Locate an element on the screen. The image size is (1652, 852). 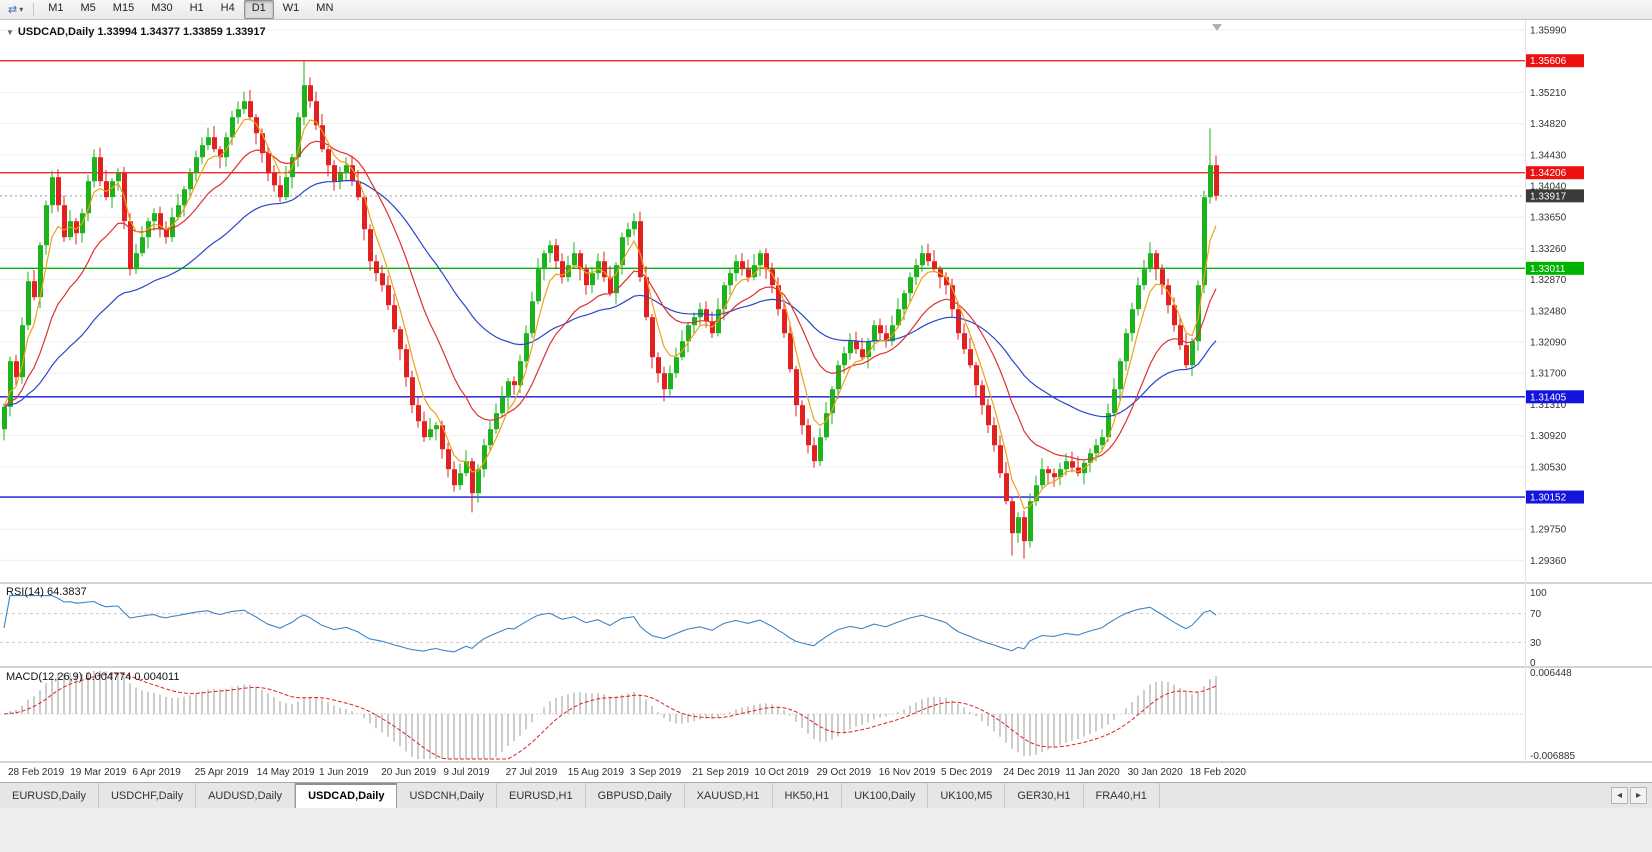
chart-tab: USDCNH,Daily is located at coordinates (447, 795).